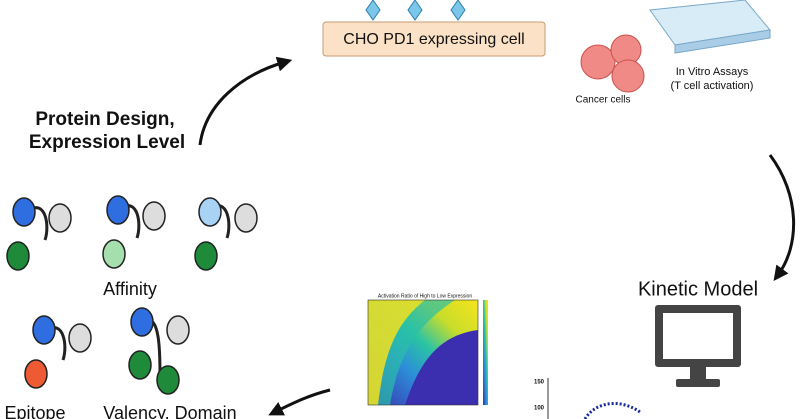 The image size is (800, 419). Describe the element at coordinates (34, 411) in the screenshot. I see `bottom-label: Epitope` at that location.